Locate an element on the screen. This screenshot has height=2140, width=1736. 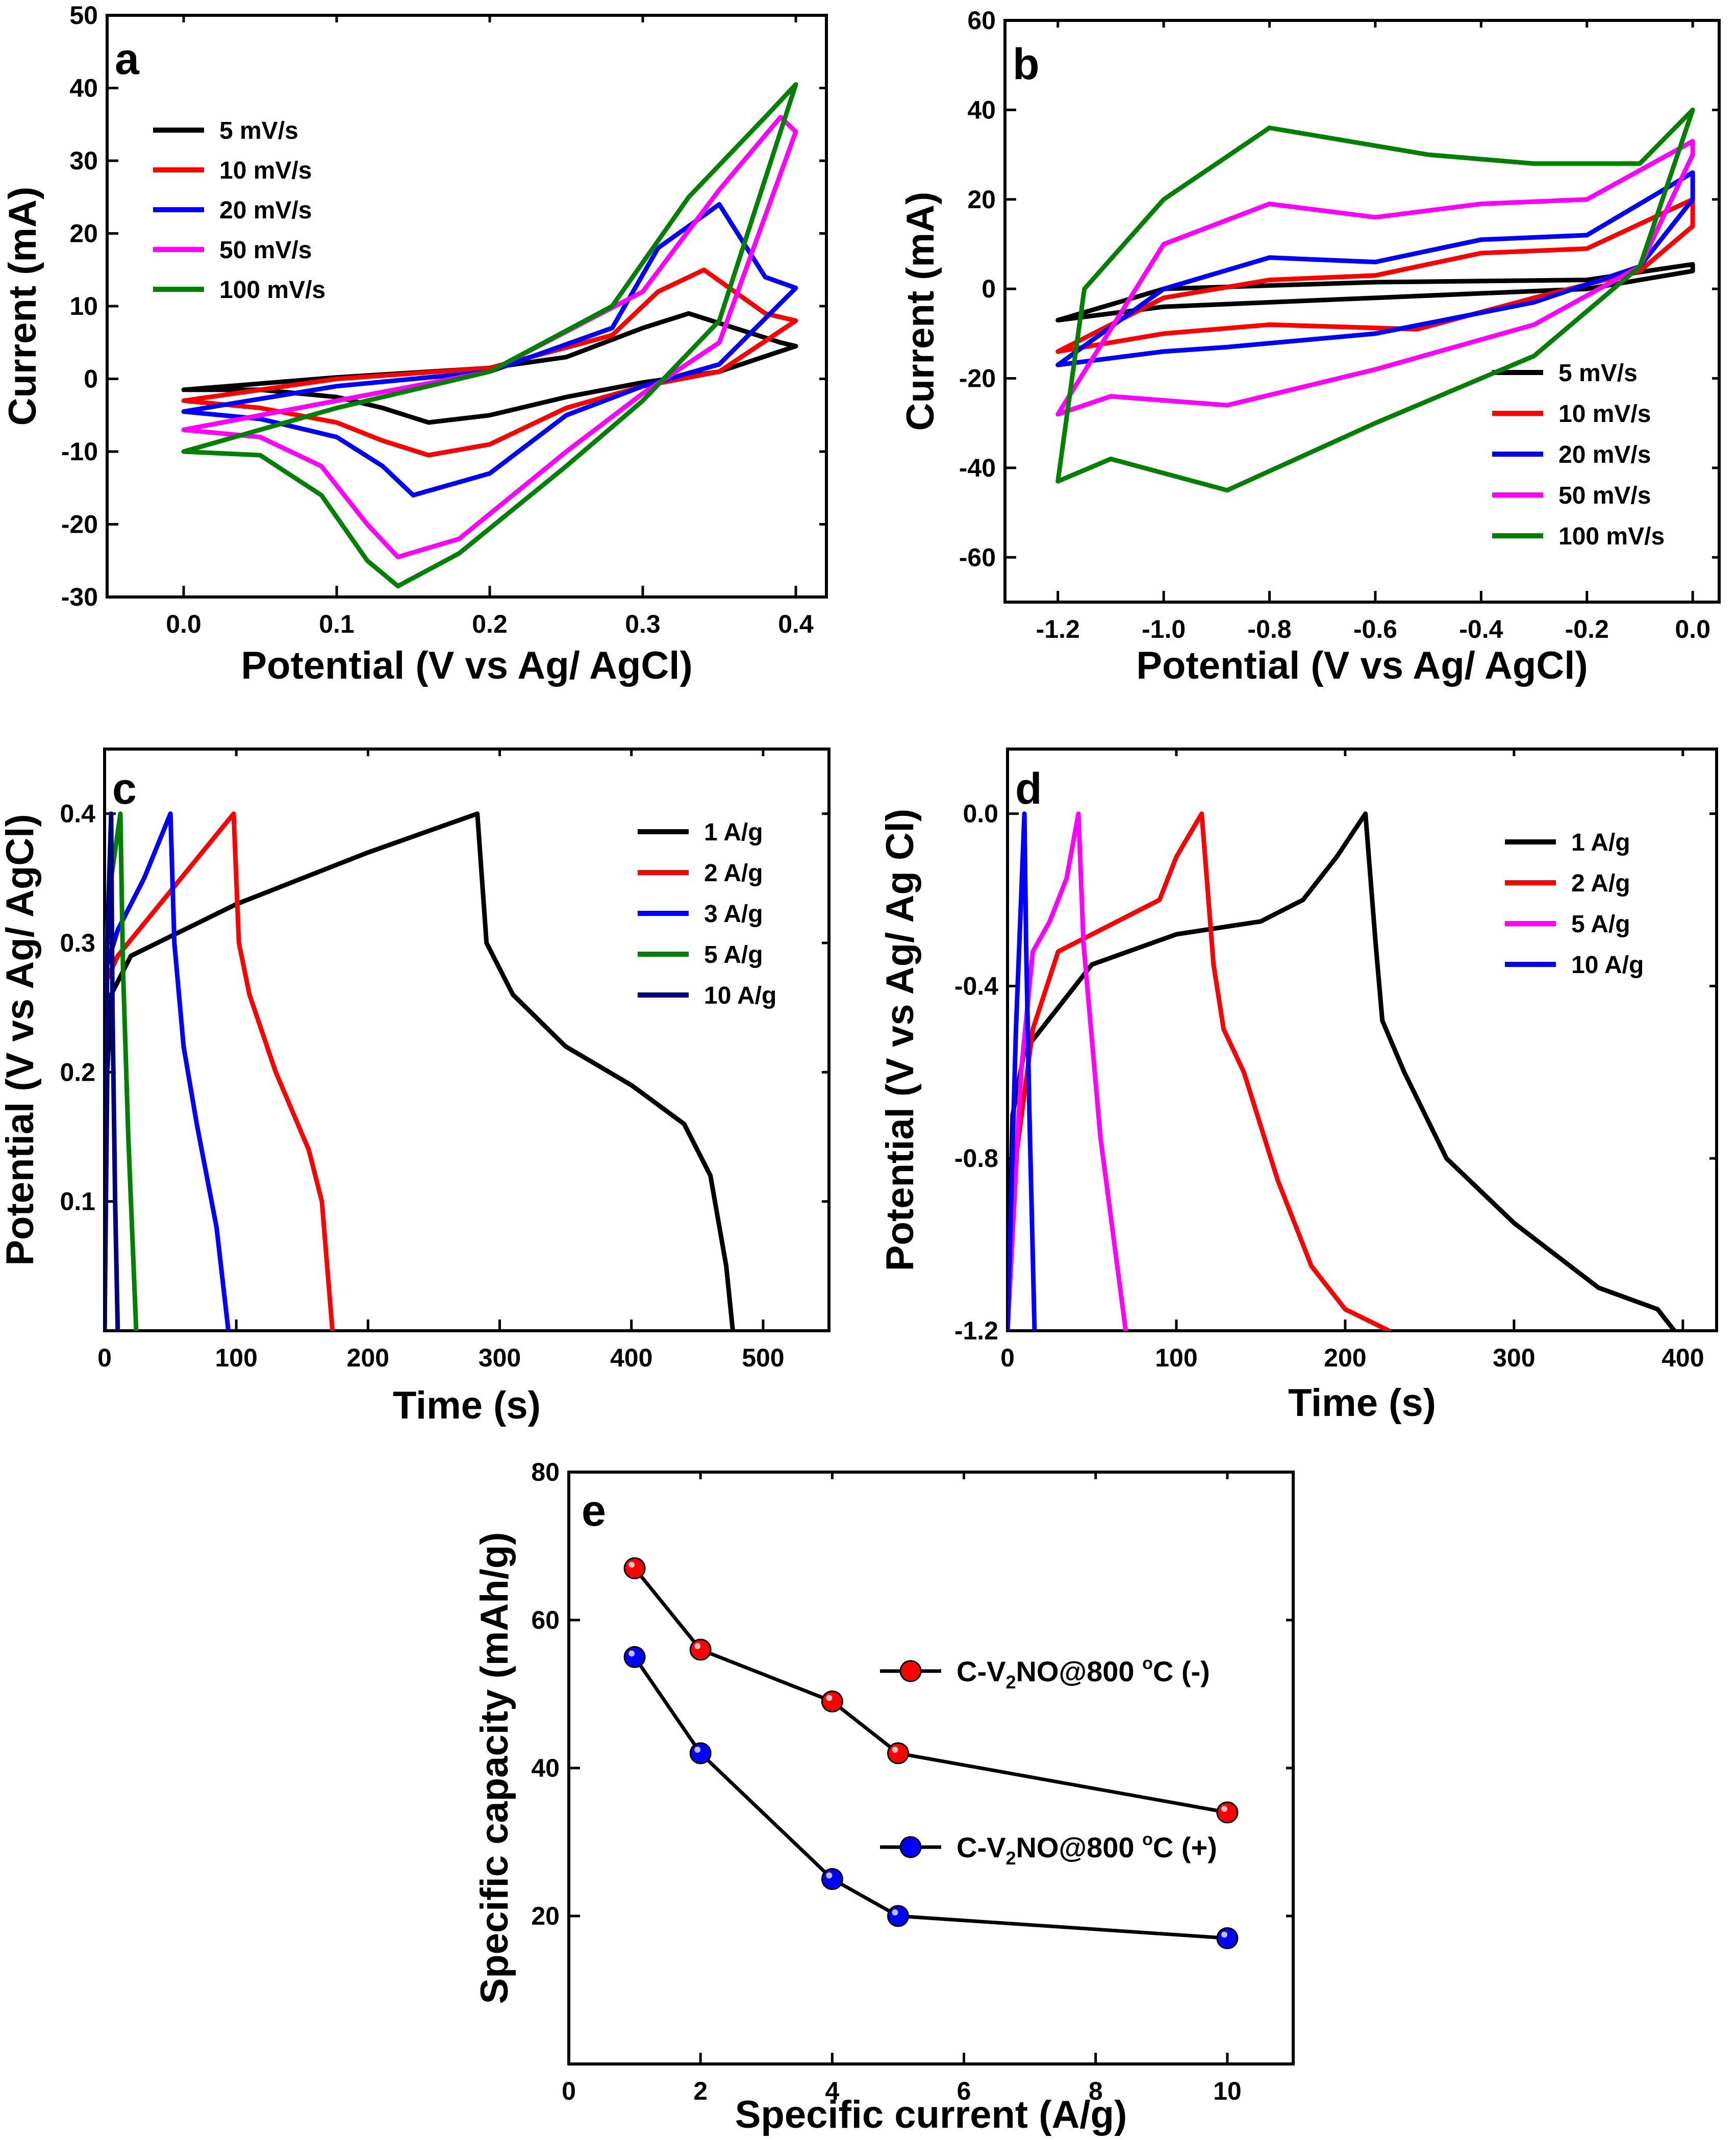
panel-label: e is located at coordinates (594, 1510).